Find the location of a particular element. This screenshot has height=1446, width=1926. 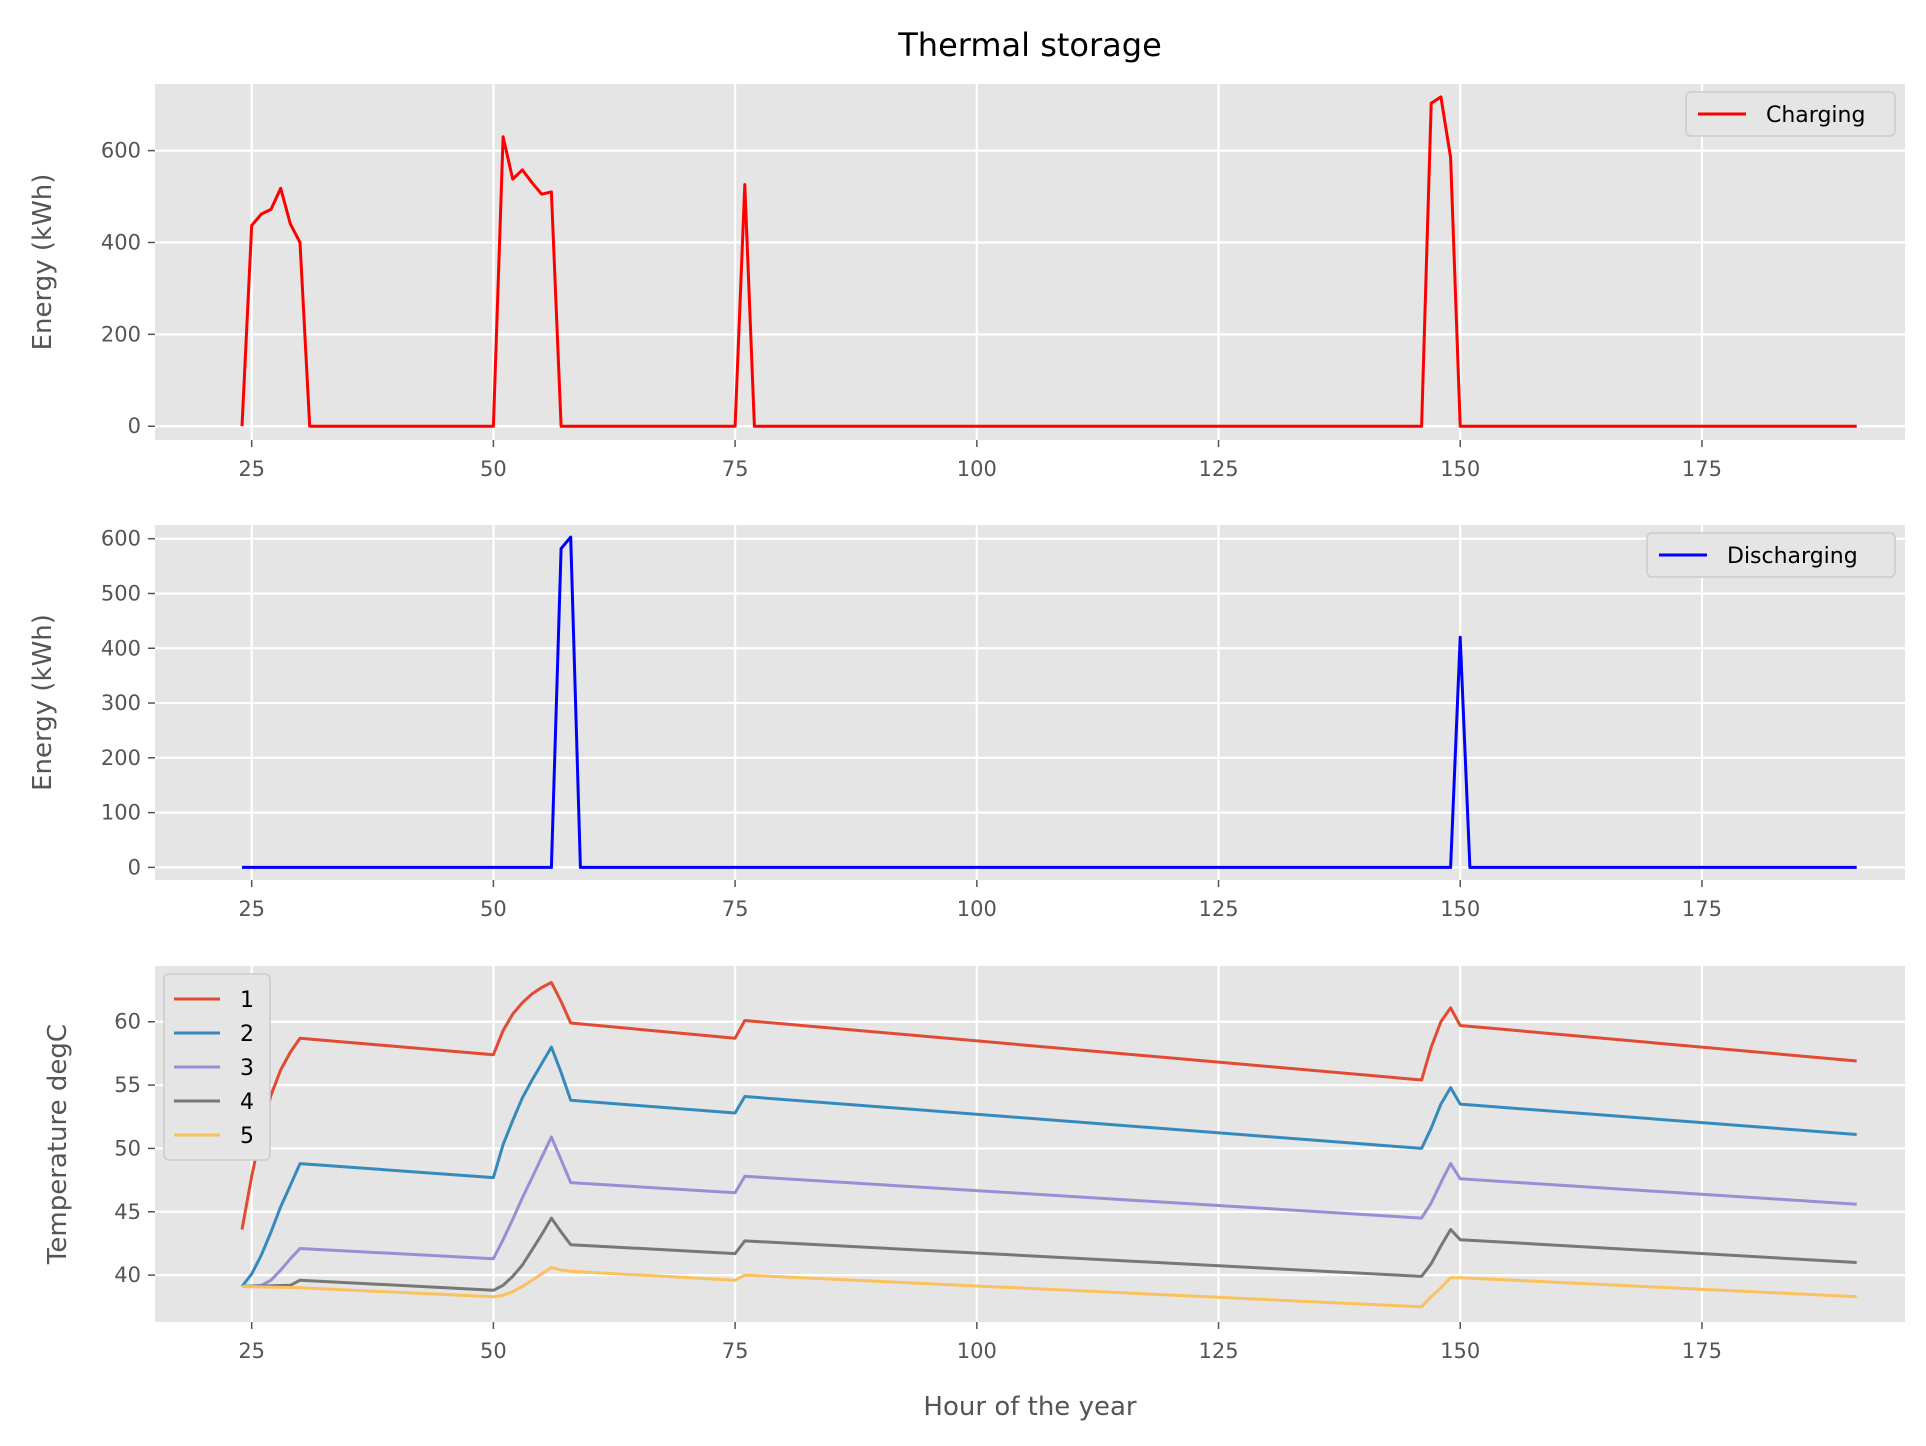

legend-label: Discharging is located at coordinates (1792, 556).